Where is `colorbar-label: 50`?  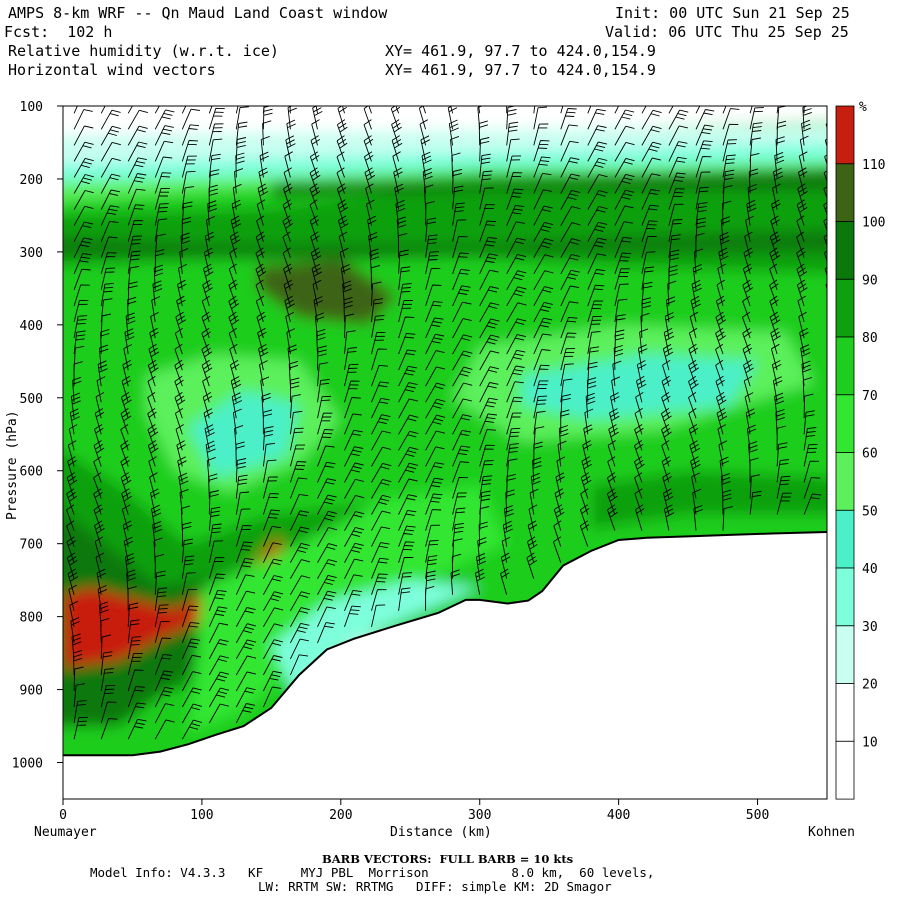 colorbar-label: 50 is located at coordinates (870, 511).